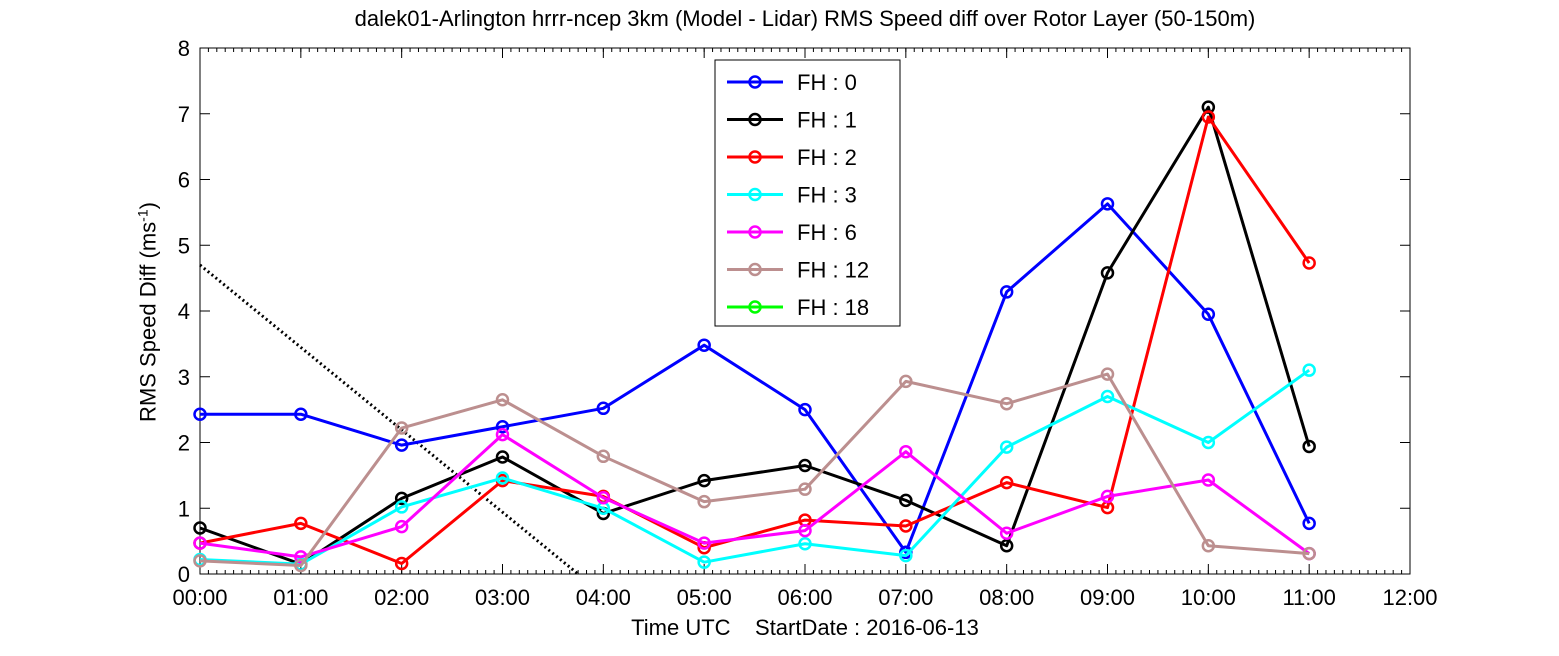  I want to click on annotation-layer, so click(389, 419).